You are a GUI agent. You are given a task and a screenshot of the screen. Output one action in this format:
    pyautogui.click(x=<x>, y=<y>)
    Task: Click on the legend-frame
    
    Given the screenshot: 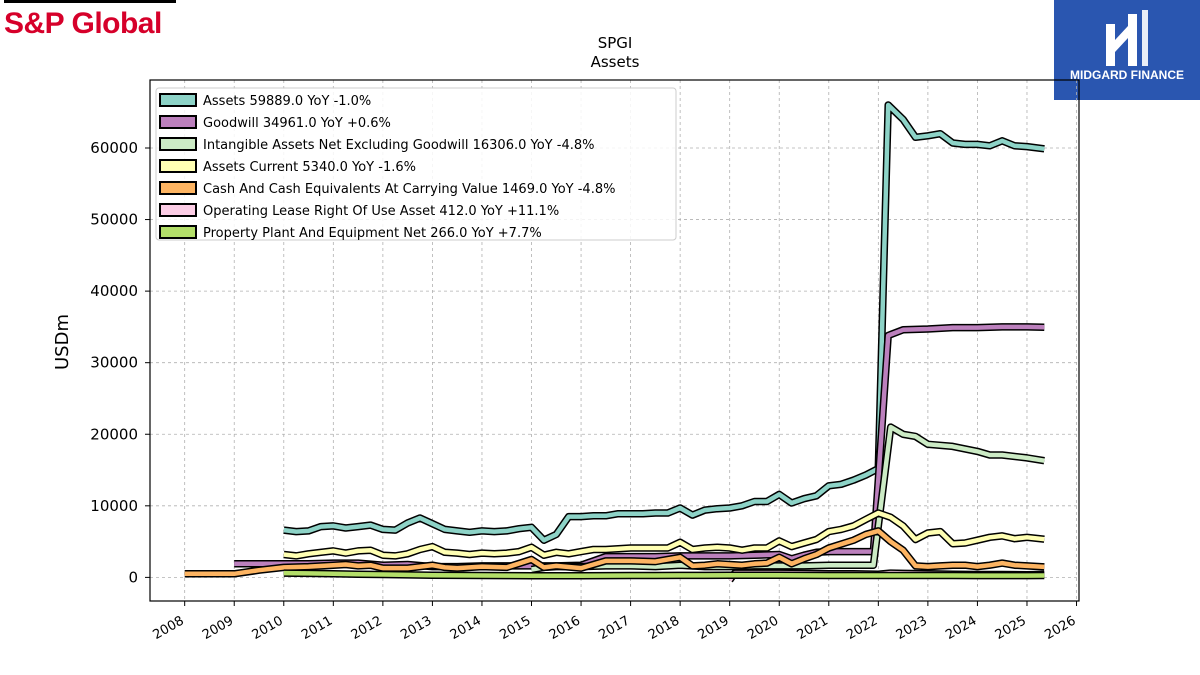 What is the action you would take?
    pyautogui.click(x=416, y=164)
    